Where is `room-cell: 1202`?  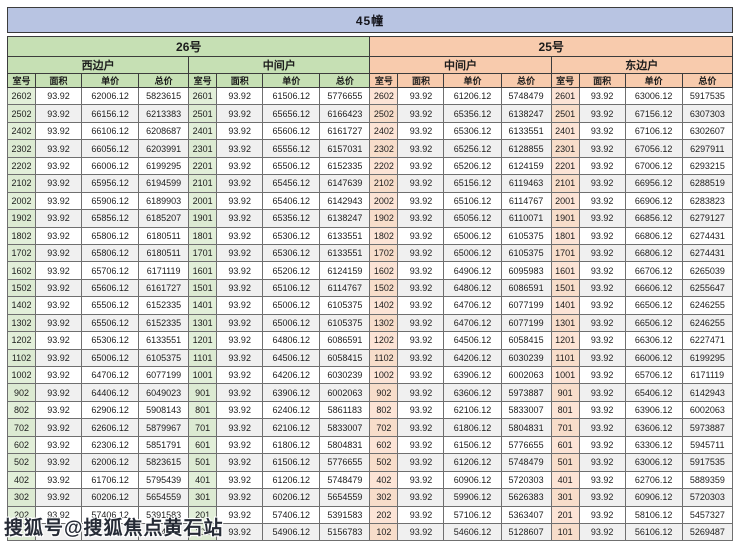 room-cell: 1202 is located at coordinates (21, 340).